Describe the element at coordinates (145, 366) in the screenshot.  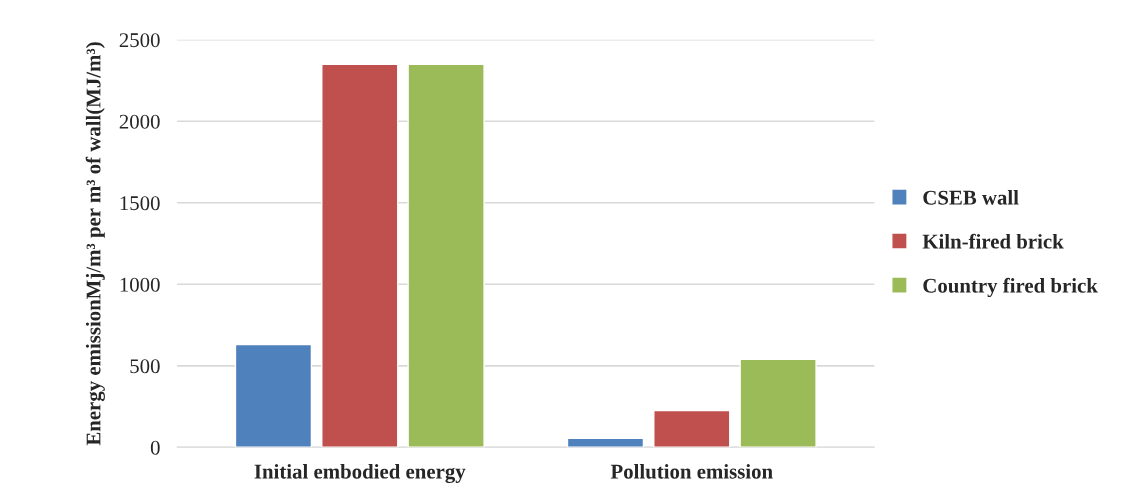
I see `y-tick-label: 500` at that location.